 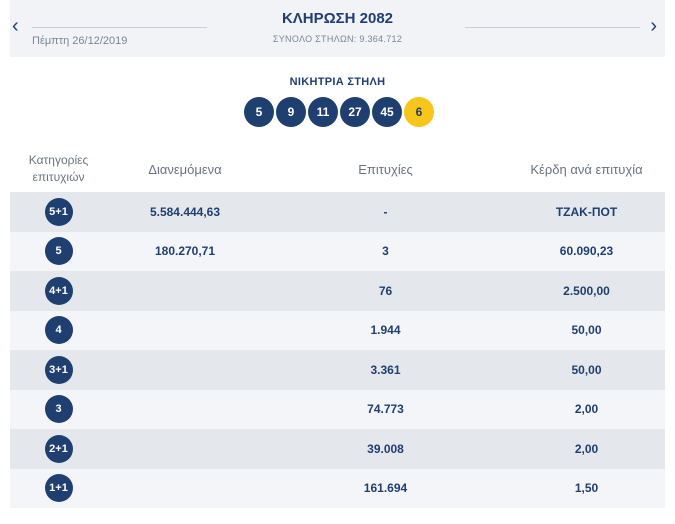 I want to click on category-badge: 5+1, so click(x=58, y=211).